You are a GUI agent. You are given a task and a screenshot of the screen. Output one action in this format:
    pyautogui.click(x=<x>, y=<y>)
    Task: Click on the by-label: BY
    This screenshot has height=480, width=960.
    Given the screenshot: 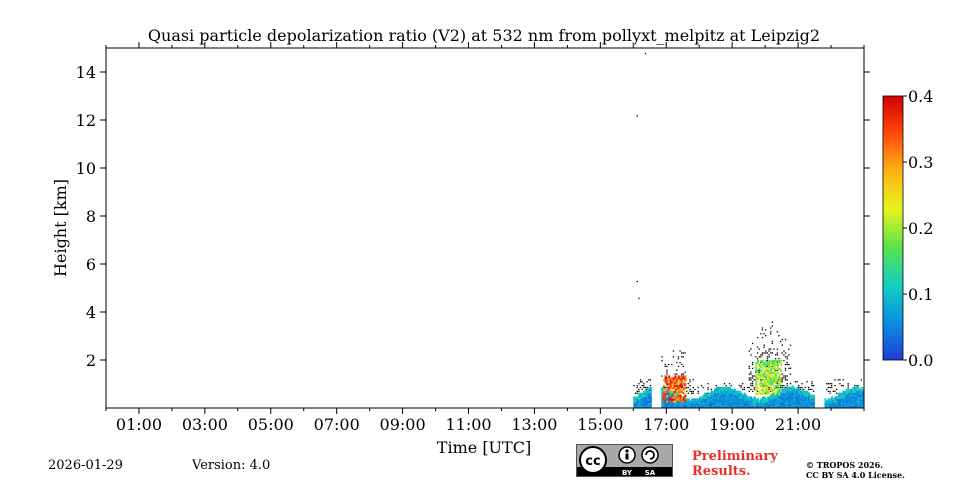 What is the action you would take?
    pyautogui.click(x=627, y=472)
    